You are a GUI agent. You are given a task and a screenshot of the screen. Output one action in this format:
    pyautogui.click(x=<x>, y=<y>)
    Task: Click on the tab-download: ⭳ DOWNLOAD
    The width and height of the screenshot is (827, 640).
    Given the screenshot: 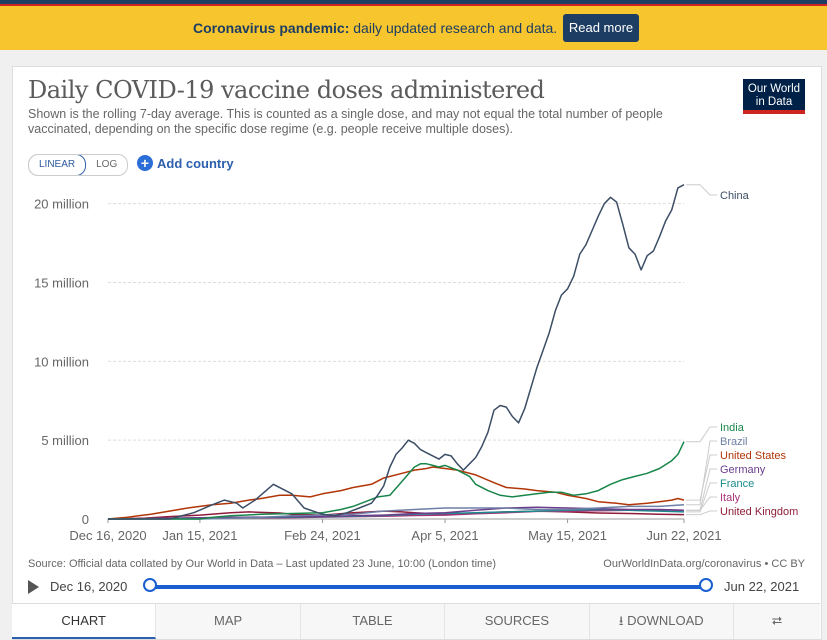 What is the action you would take?
    pyautogui.click(x=661, y=621)
    